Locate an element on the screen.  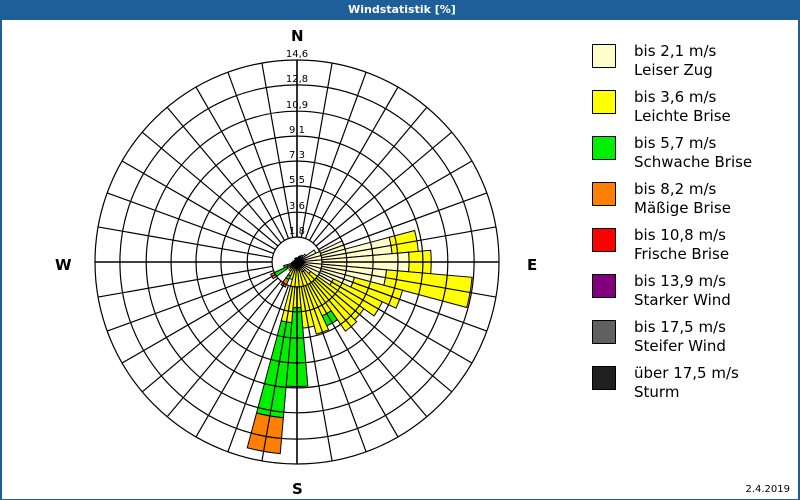
legend-range: bis 5,7 m/s is located at coordinates (675, 143).